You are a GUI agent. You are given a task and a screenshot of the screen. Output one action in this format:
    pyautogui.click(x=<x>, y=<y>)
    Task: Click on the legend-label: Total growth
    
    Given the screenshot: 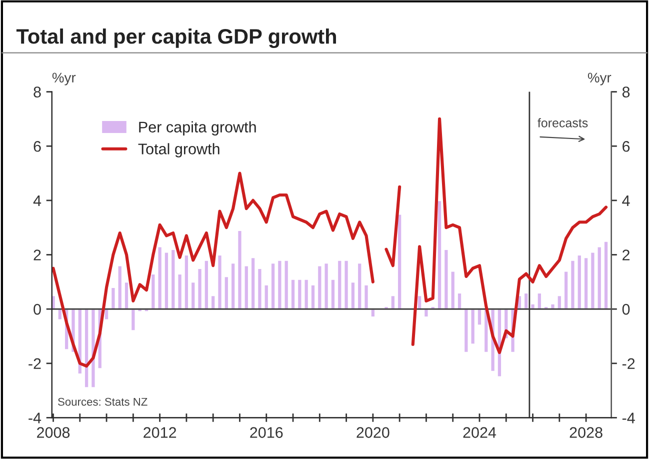 What is the action you would take?
    pyautogui.click(x=179, y=150)
    